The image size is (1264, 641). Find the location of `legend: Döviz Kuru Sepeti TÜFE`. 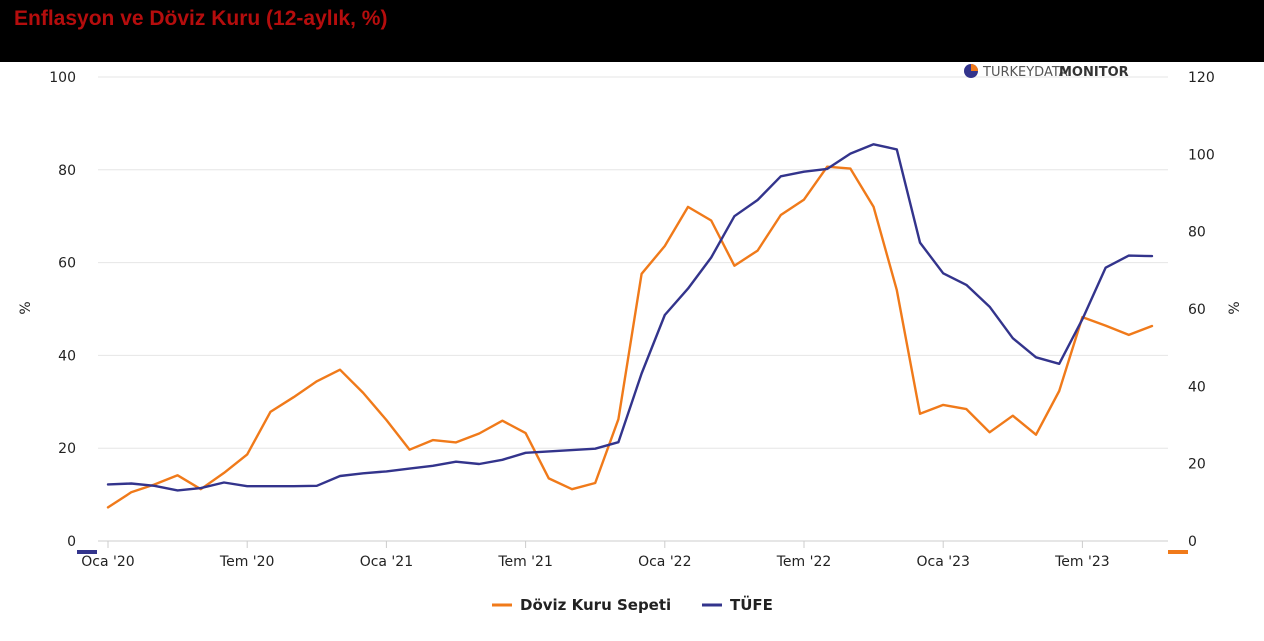

legend: Döviz Kuru Sepeti TÜFE is located at coordinates (632, 604).